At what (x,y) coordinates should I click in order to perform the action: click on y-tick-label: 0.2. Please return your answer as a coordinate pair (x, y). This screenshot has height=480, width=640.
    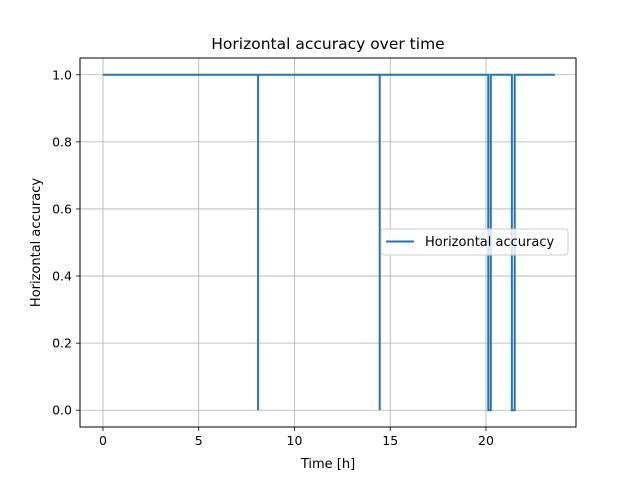
    Looking at the image, I should click on (62, 343).